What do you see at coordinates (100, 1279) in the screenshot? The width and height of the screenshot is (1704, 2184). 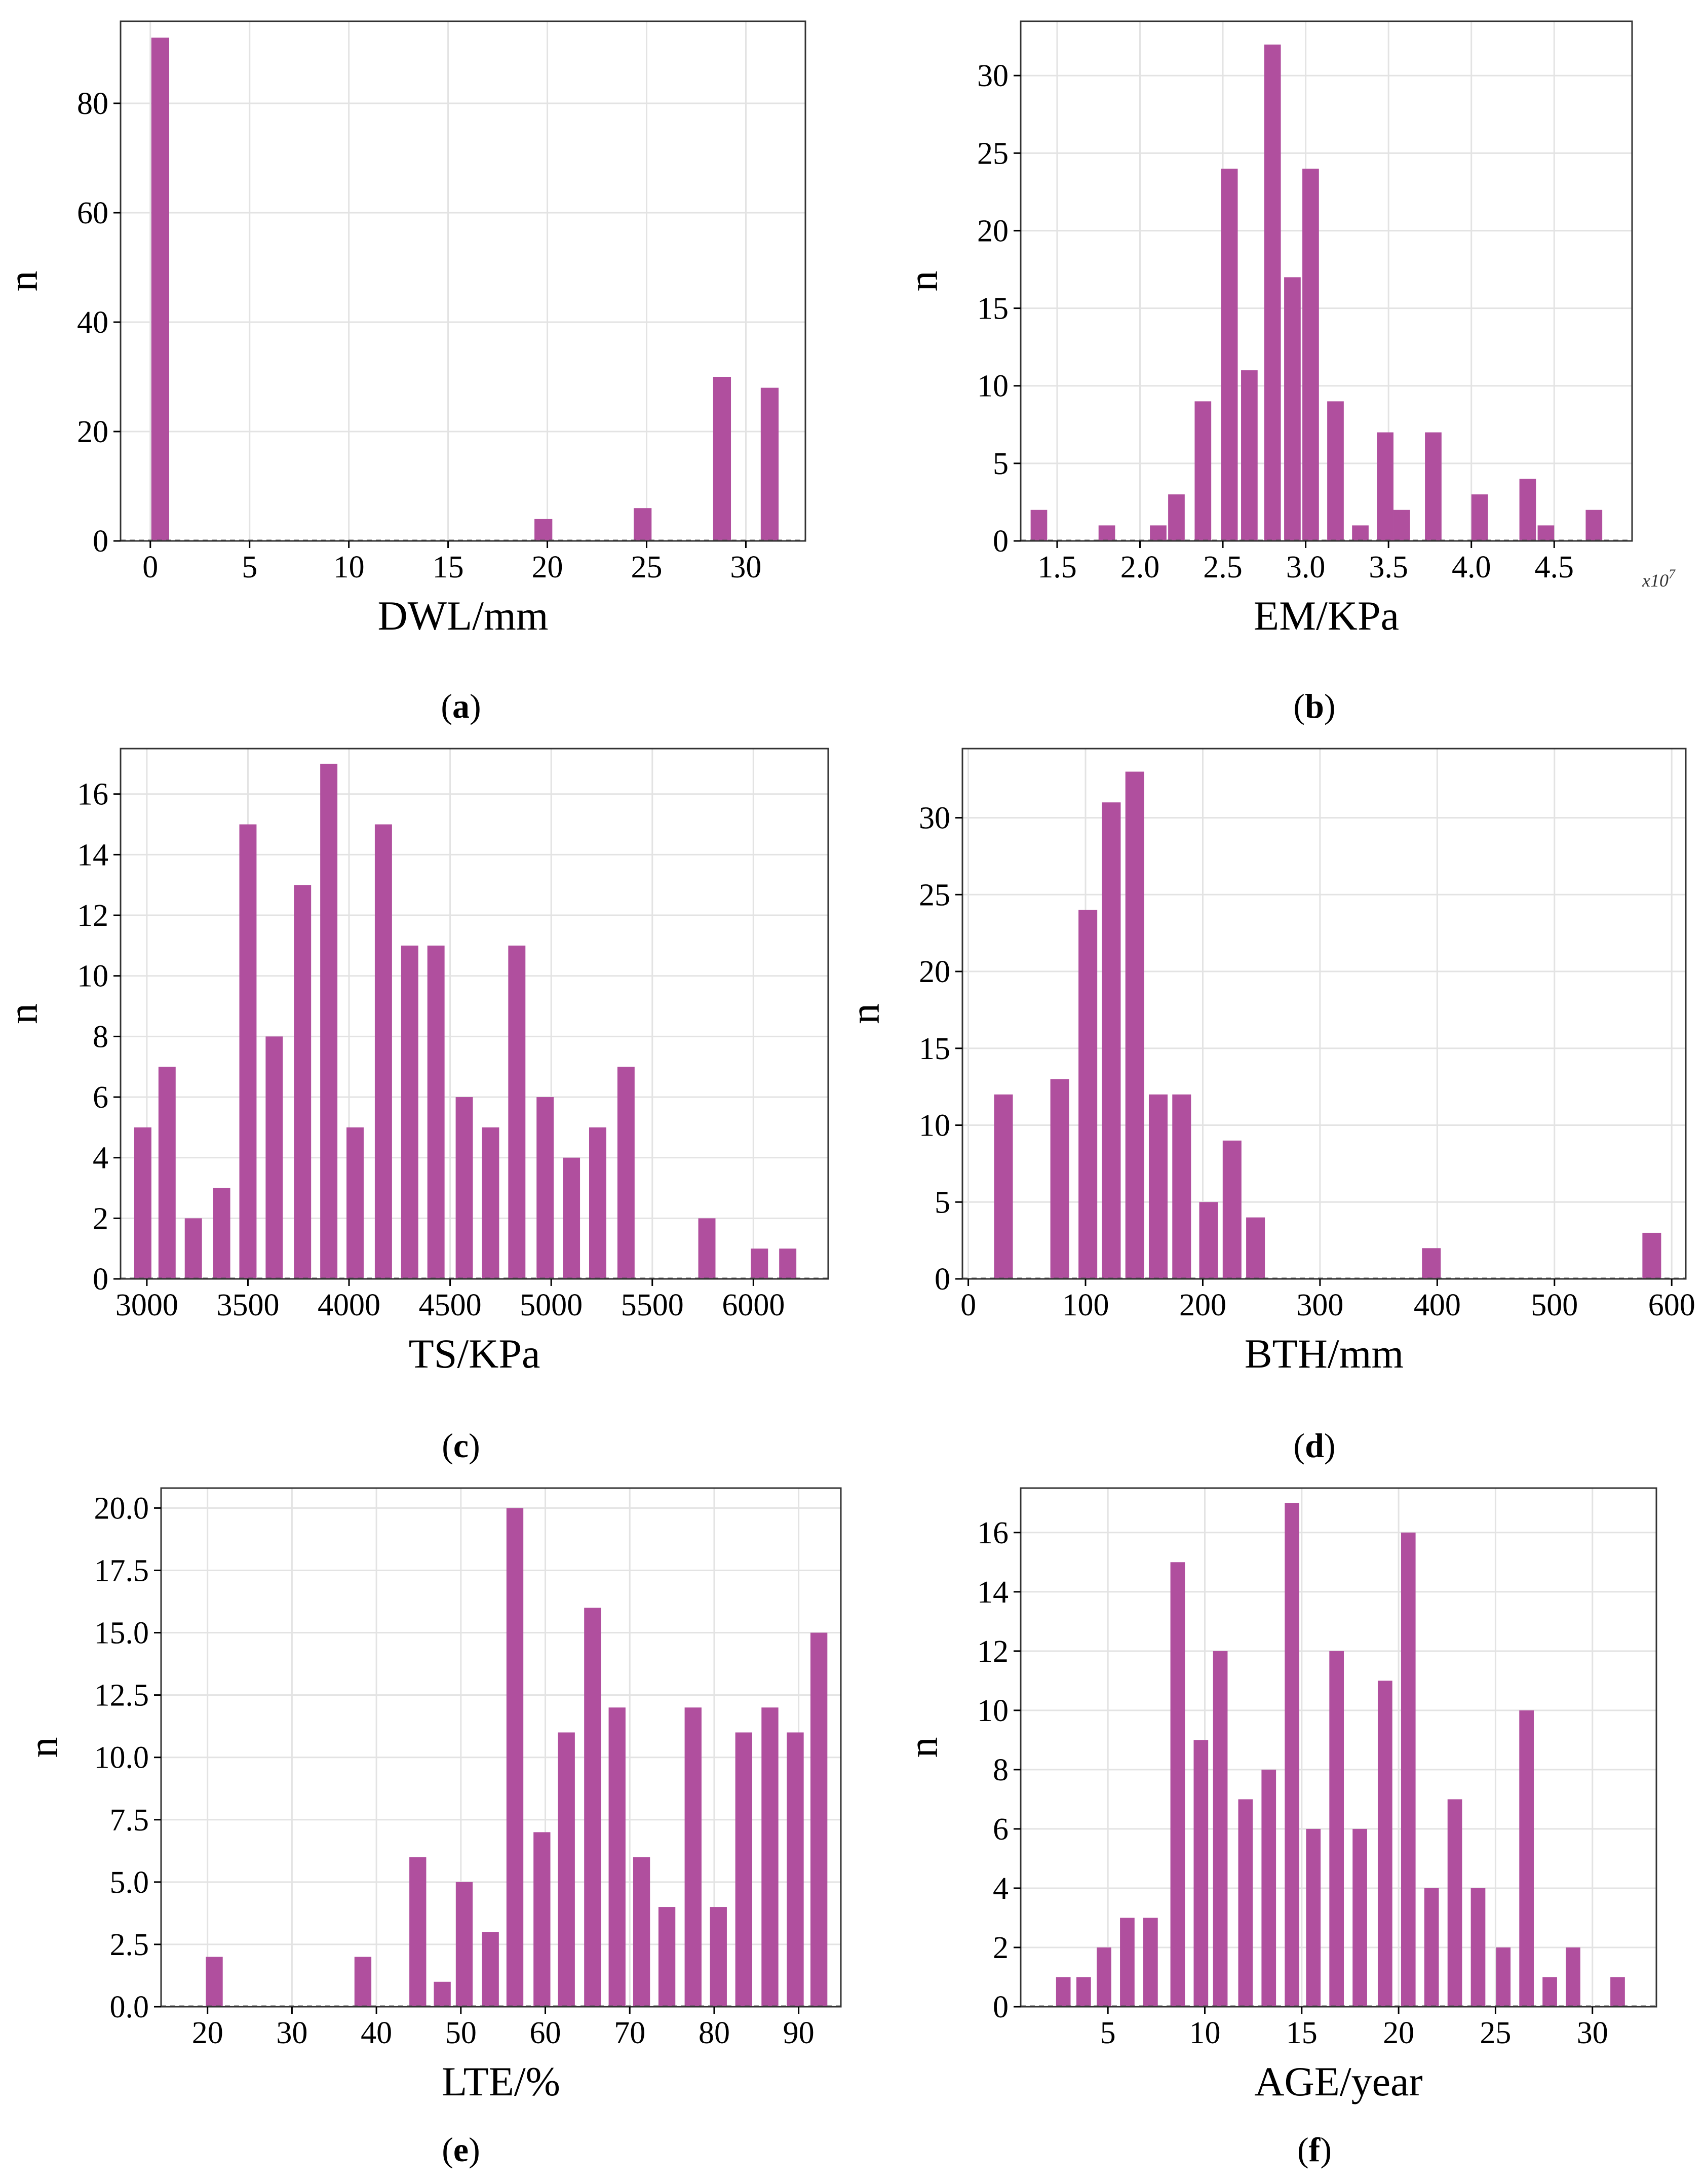 I see `y-tick-label: 0` at bounding box center [100, 1279].